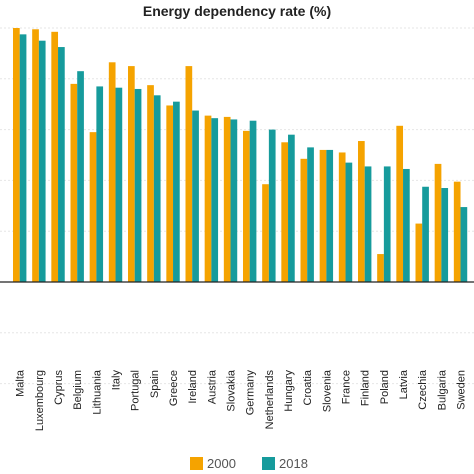 The width and height of the screenshot is (474, 474). I want to click on category-label-hungary: Hungary, so click(289, 391).